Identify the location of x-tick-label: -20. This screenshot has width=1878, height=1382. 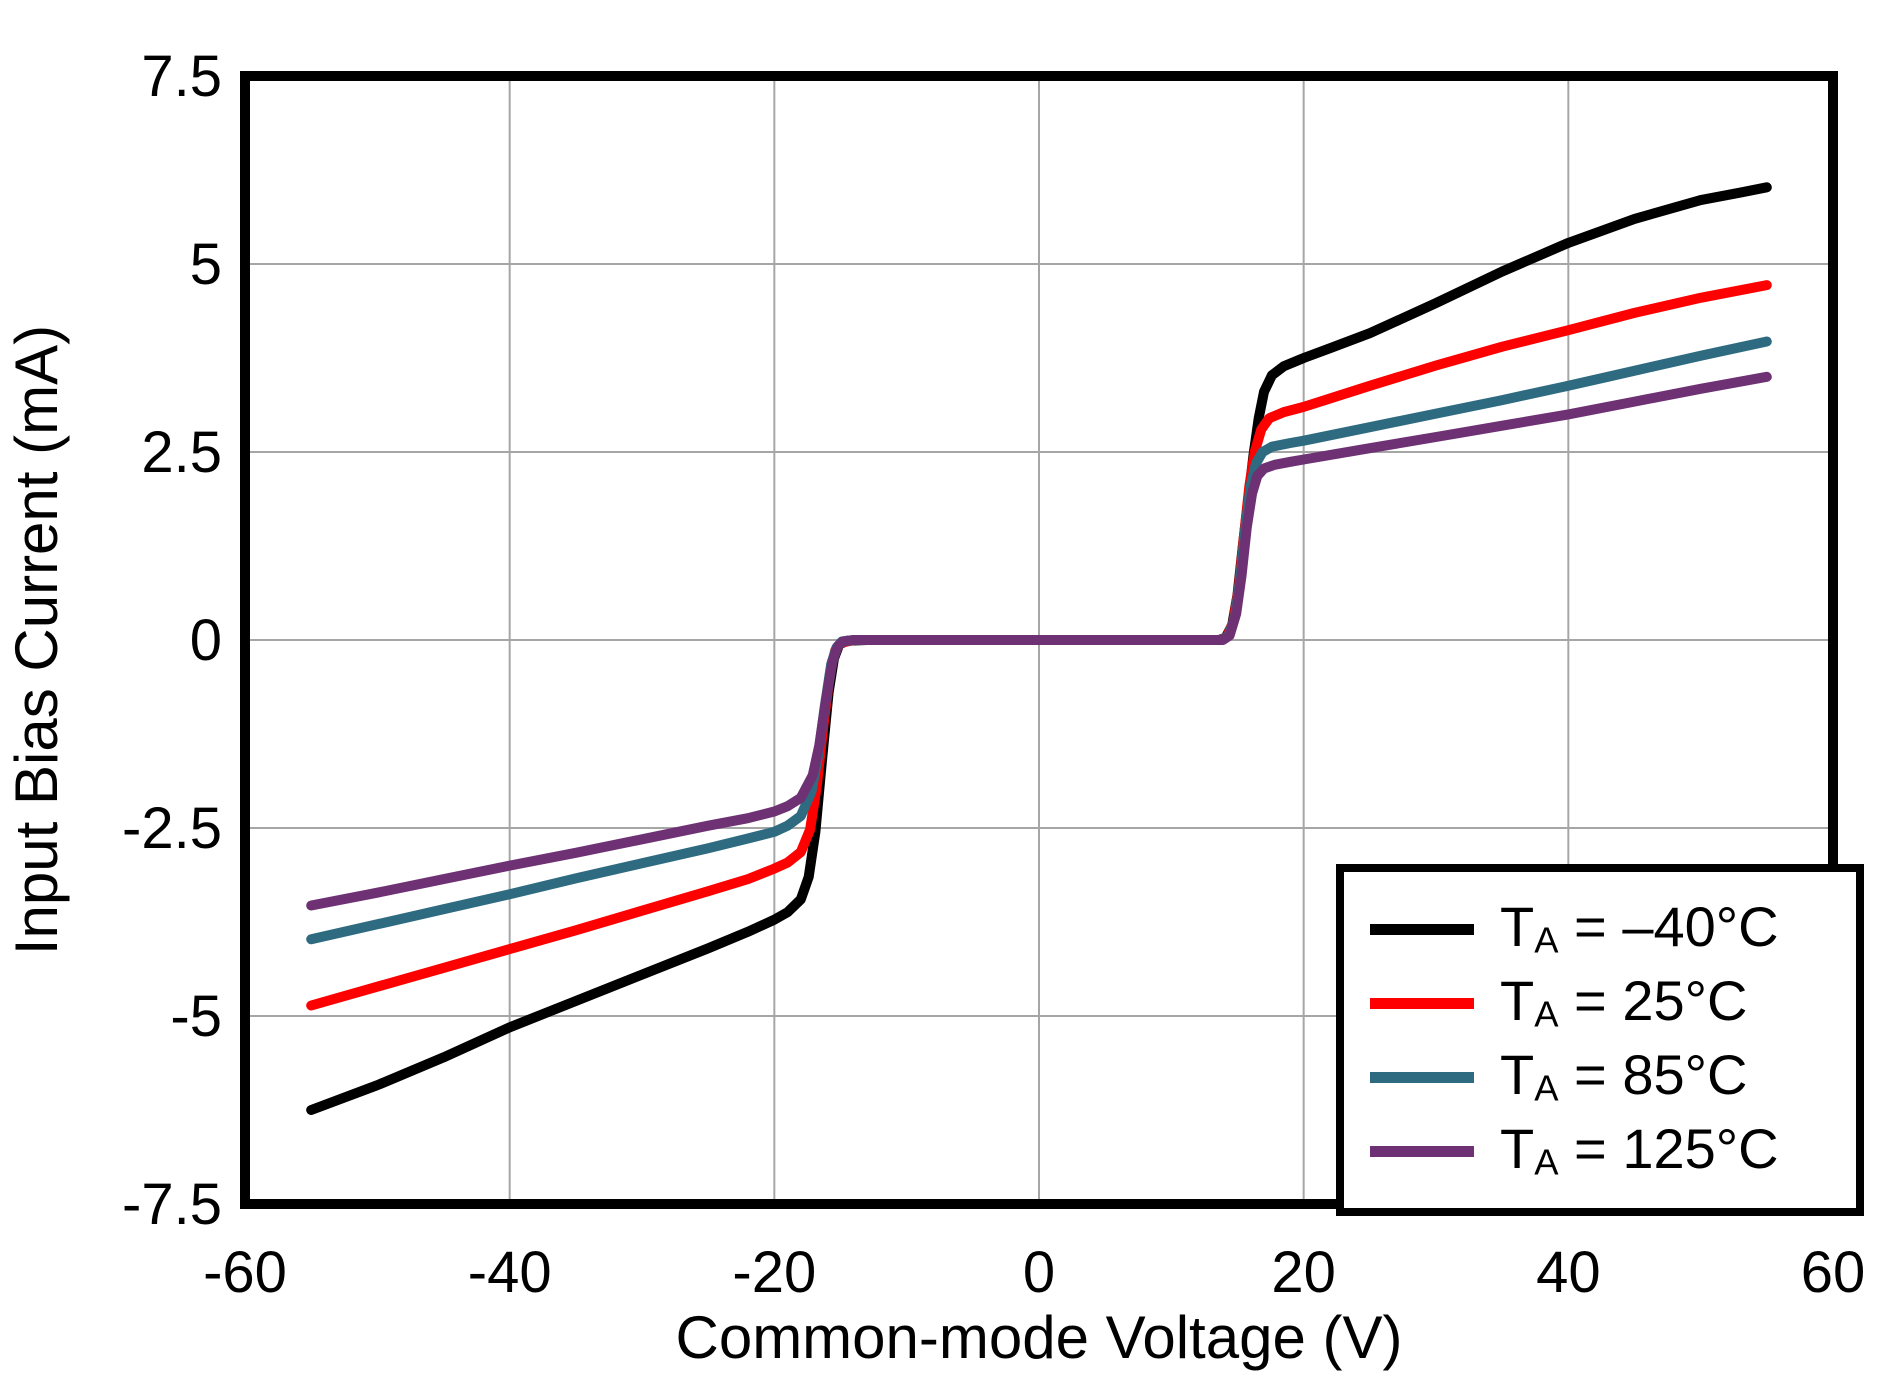
(774, 1272).